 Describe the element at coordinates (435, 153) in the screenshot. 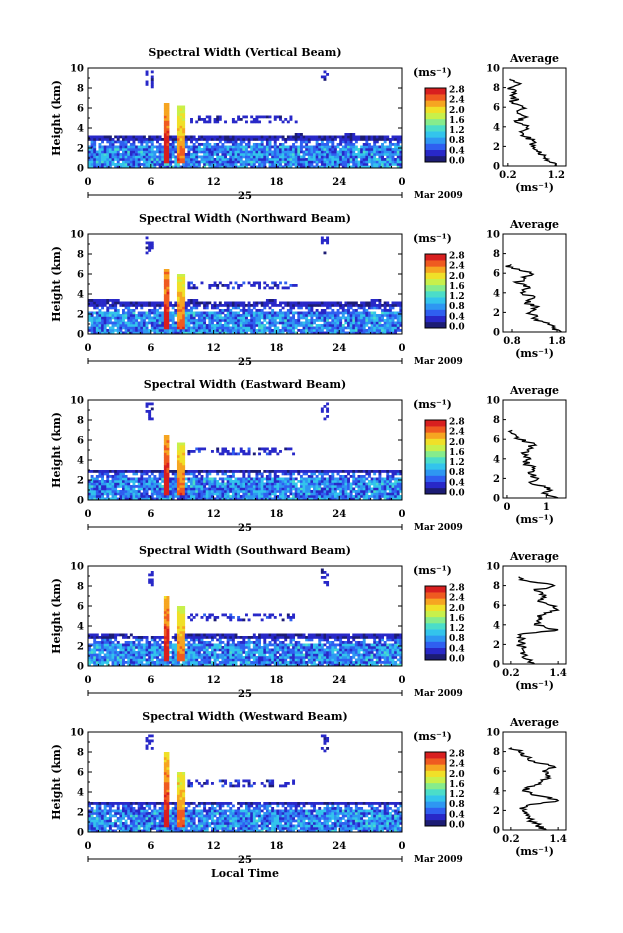

I see `colorbar-segment` at that location.